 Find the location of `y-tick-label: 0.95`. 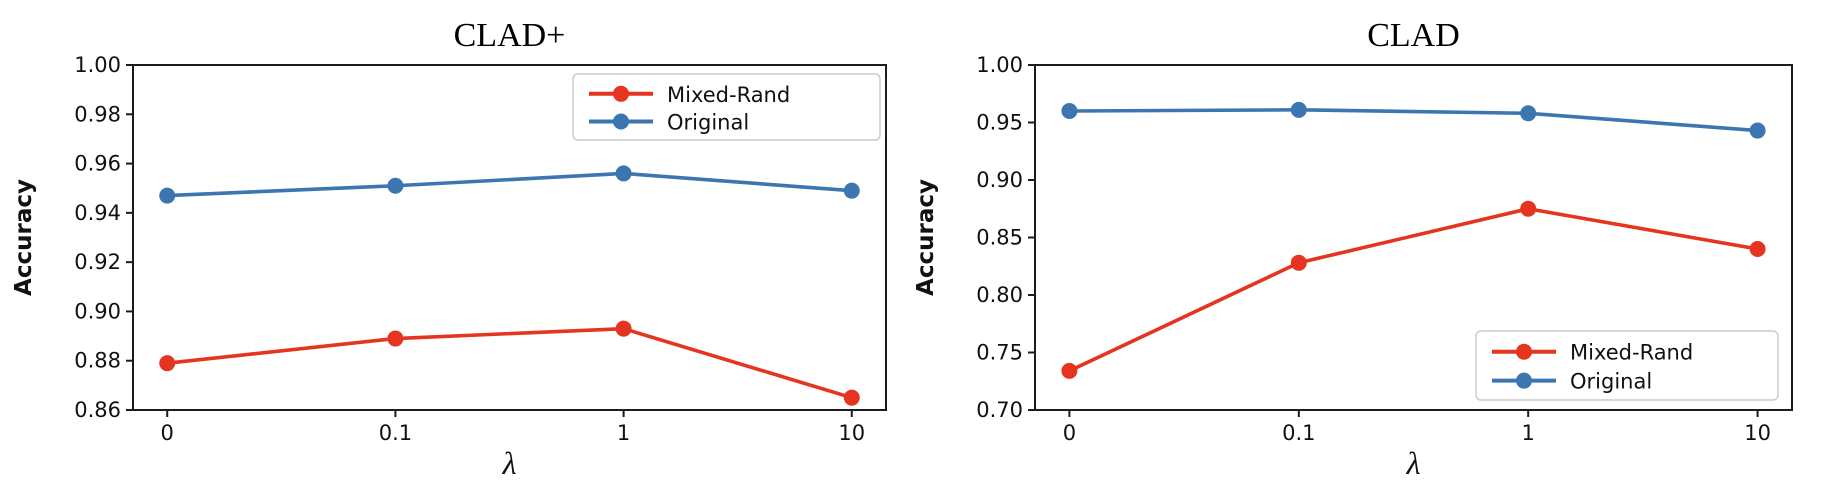

y-tick-label: 0.95 is located at coordinates (999, 123).